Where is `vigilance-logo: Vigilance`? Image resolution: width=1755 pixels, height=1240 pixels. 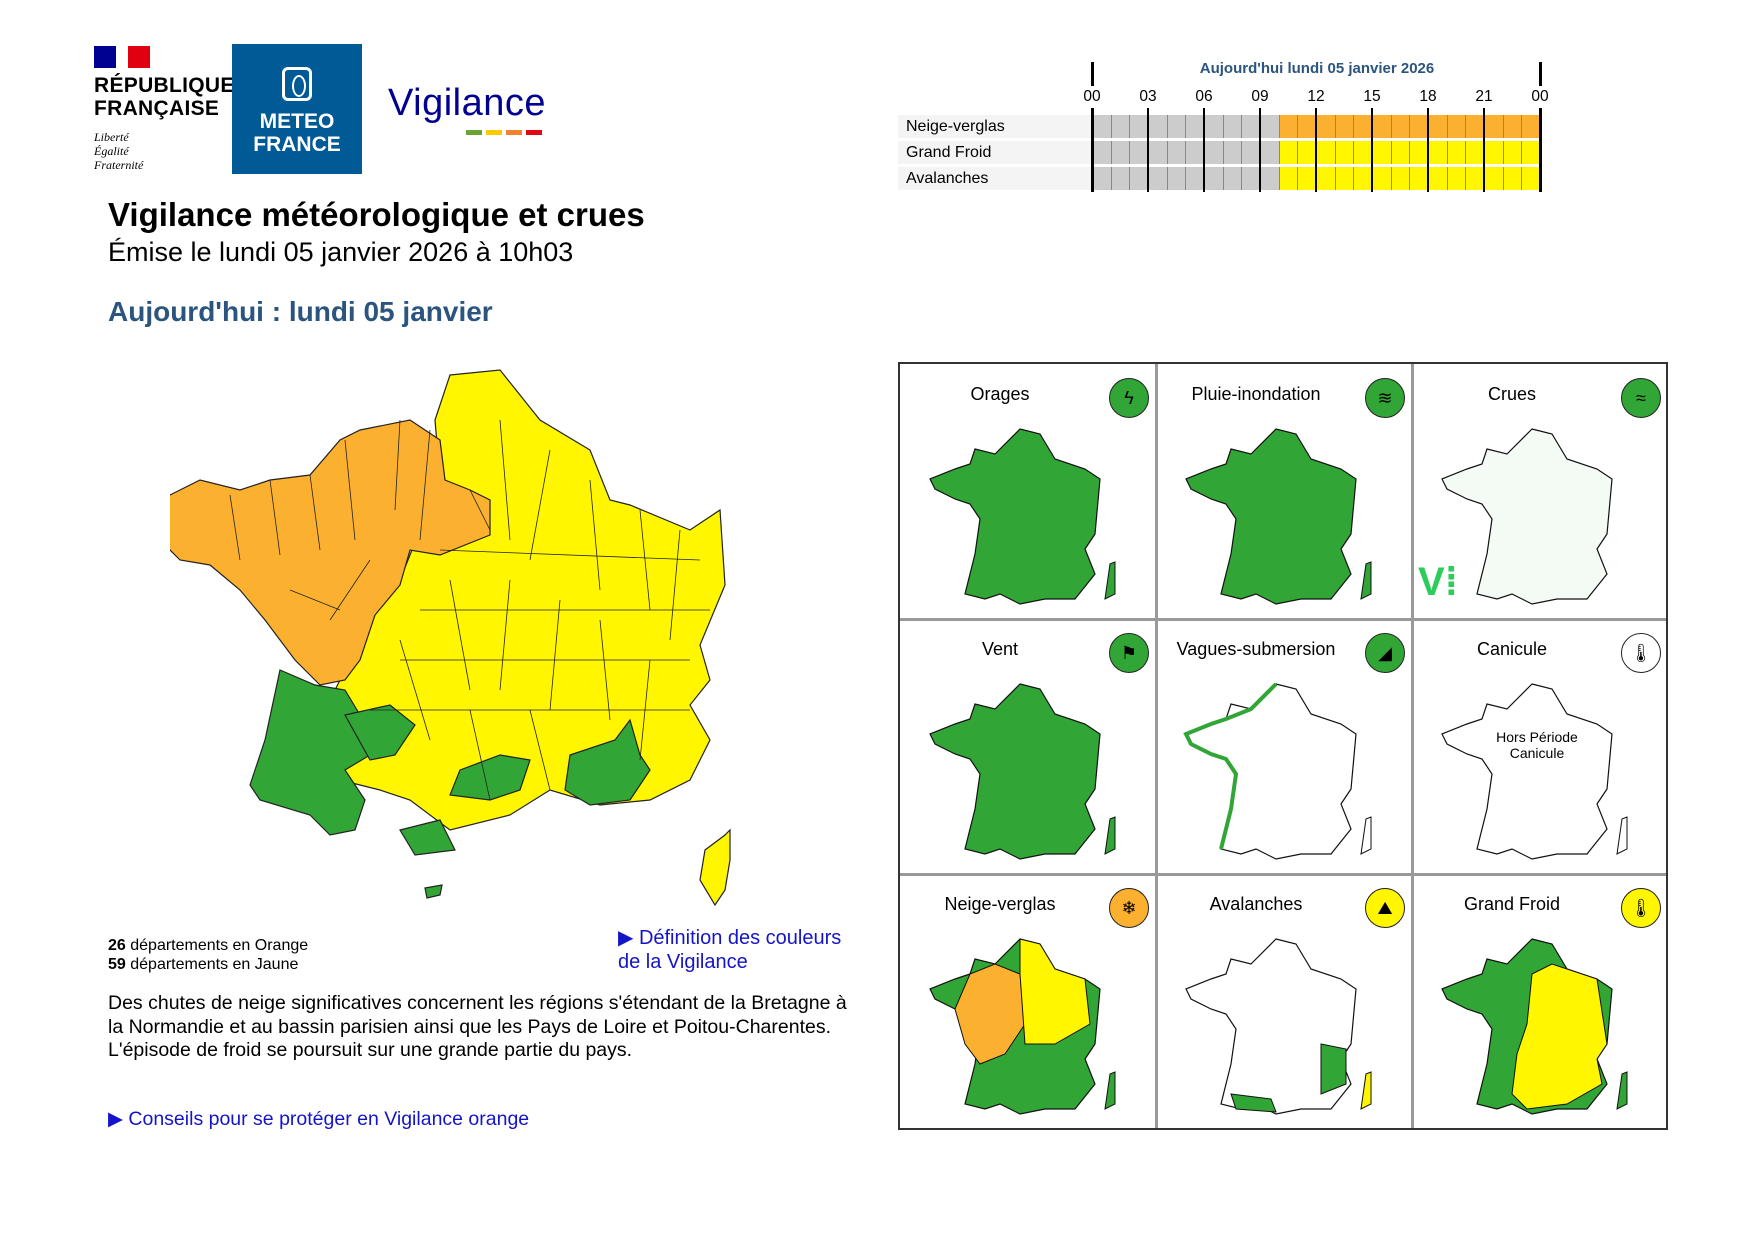
vigilance-logo: Vigilance is located at coordinates (467, 108).